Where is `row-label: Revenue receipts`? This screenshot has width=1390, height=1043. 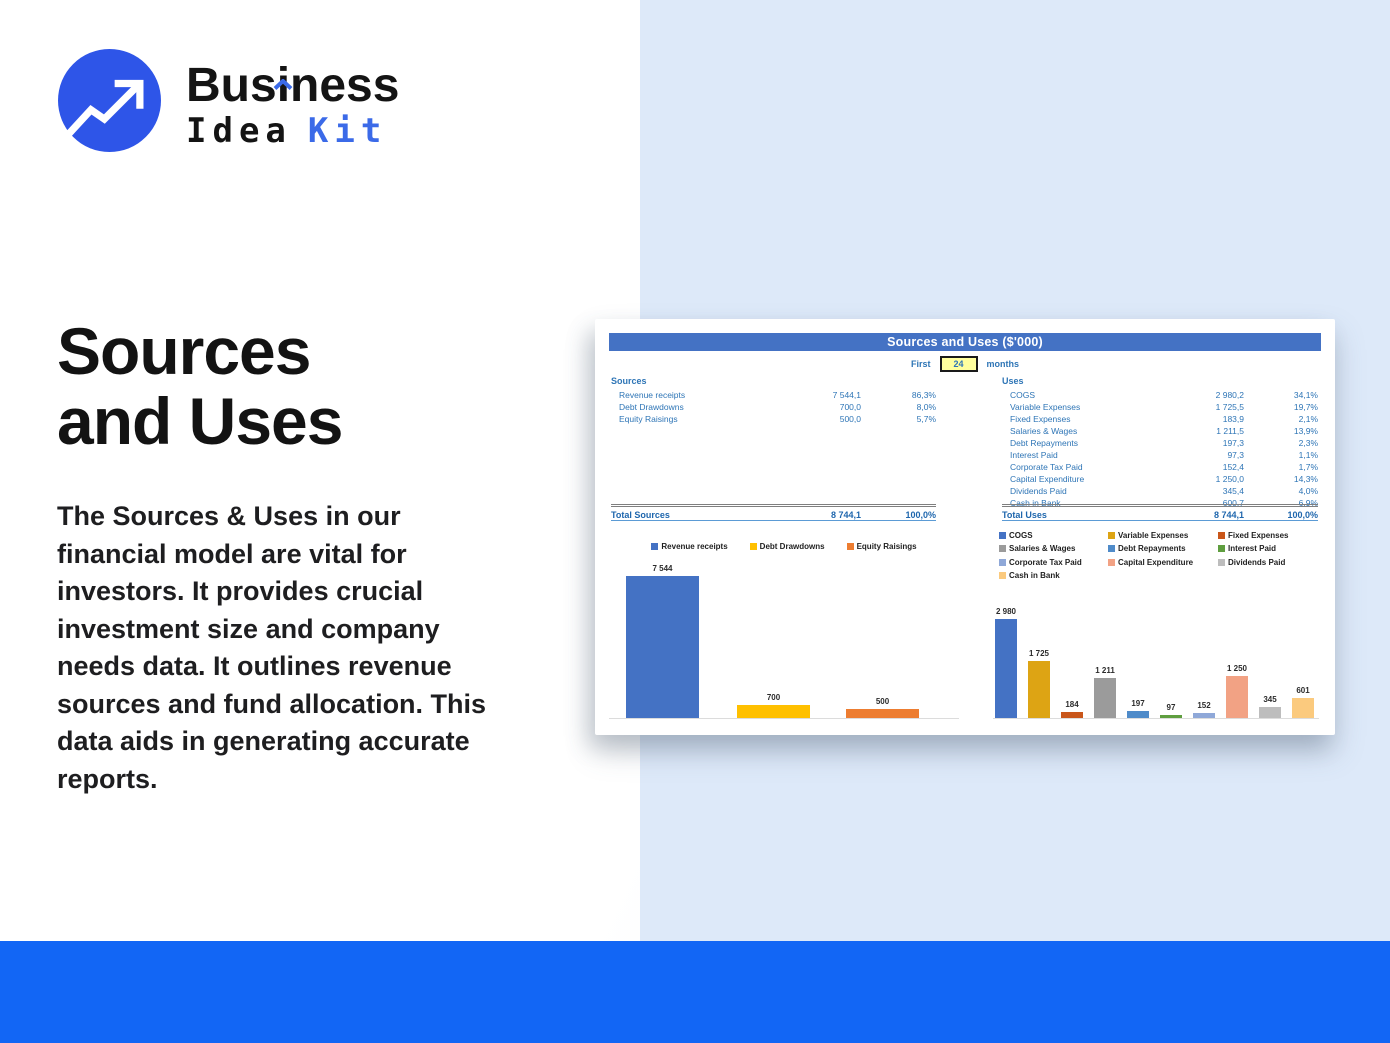
row-label: Revenue receipts is located at coordinates (652, 395).